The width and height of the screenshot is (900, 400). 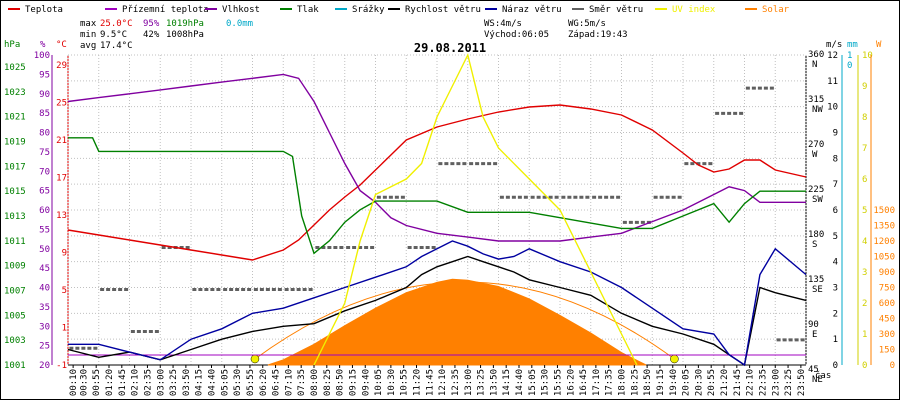 What do you see at coordinates (44, 308) in the screenshot?
I see `axis-tick-pct: 35` at bounding box center [44, 308].